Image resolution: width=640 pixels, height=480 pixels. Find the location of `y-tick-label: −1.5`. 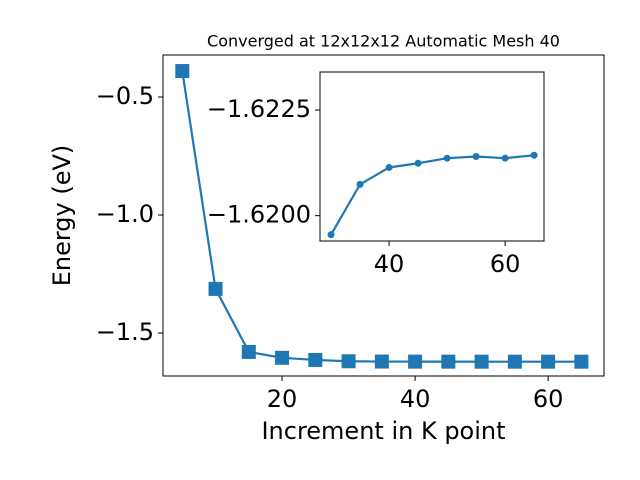

y-tick-label: −1.5 is located at coordinates (125, 332).